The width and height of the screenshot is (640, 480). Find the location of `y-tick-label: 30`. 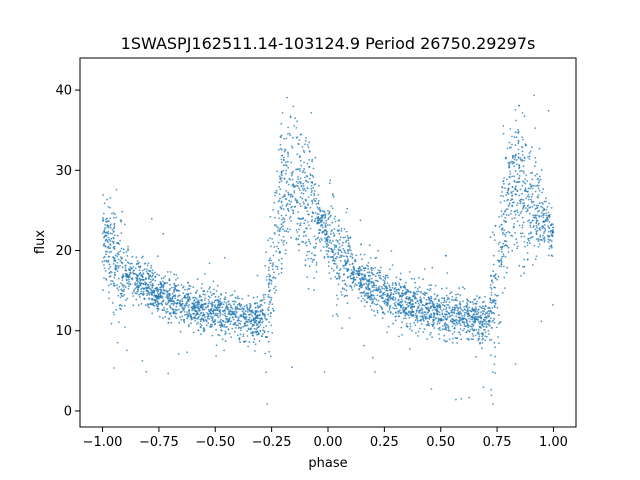

y-tick-label: 30 is located at coordinates (63, 171).